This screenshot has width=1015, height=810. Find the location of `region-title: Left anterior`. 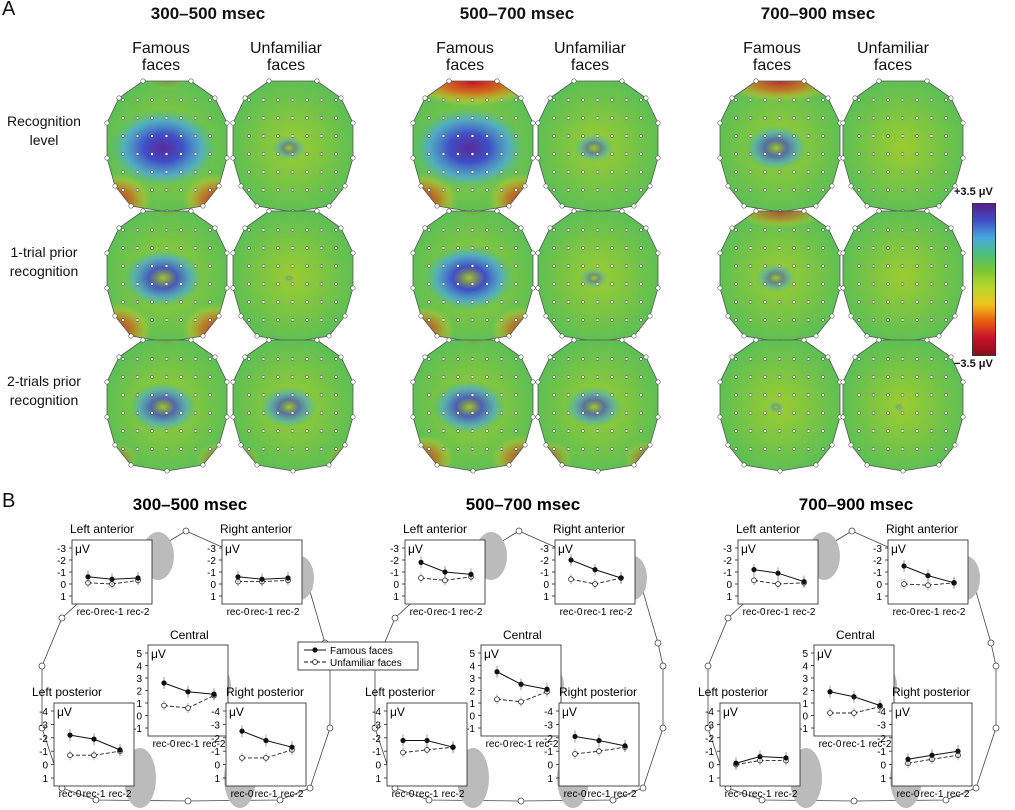

region-title: Left anterior is located at coordinates (435, 529).